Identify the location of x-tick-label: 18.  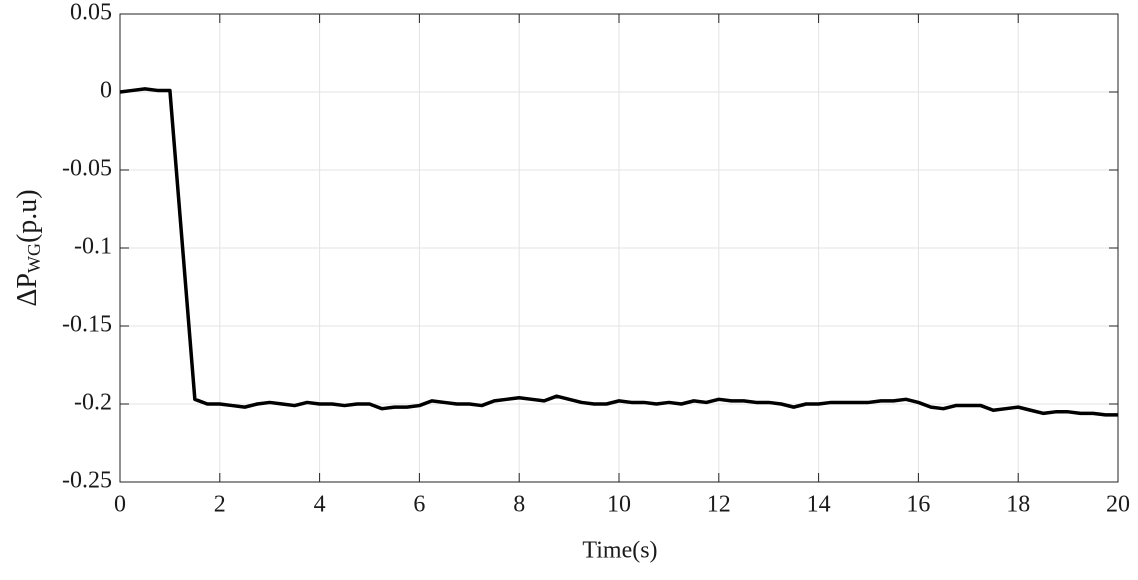
(1018, 505).